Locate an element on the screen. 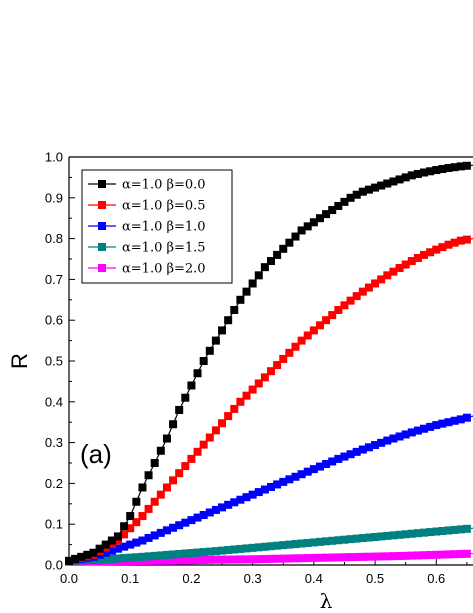 Image resolution: width=473 pixels, height=613 pixels. y-tick-label: 0.9 is located at coordinates (54, 197).